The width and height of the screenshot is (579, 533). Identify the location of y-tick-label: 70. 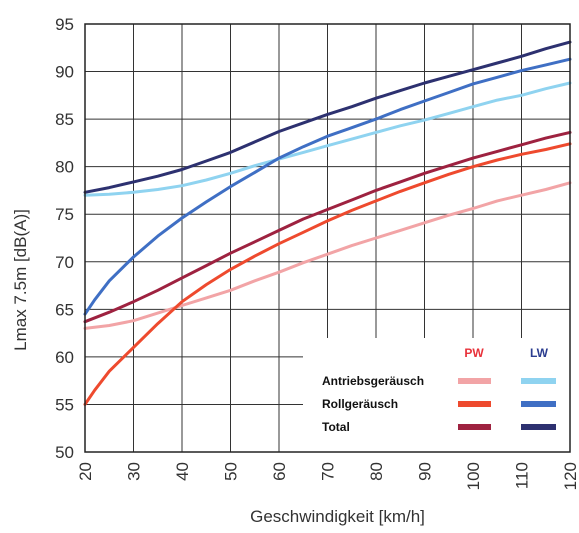
(64, 262).